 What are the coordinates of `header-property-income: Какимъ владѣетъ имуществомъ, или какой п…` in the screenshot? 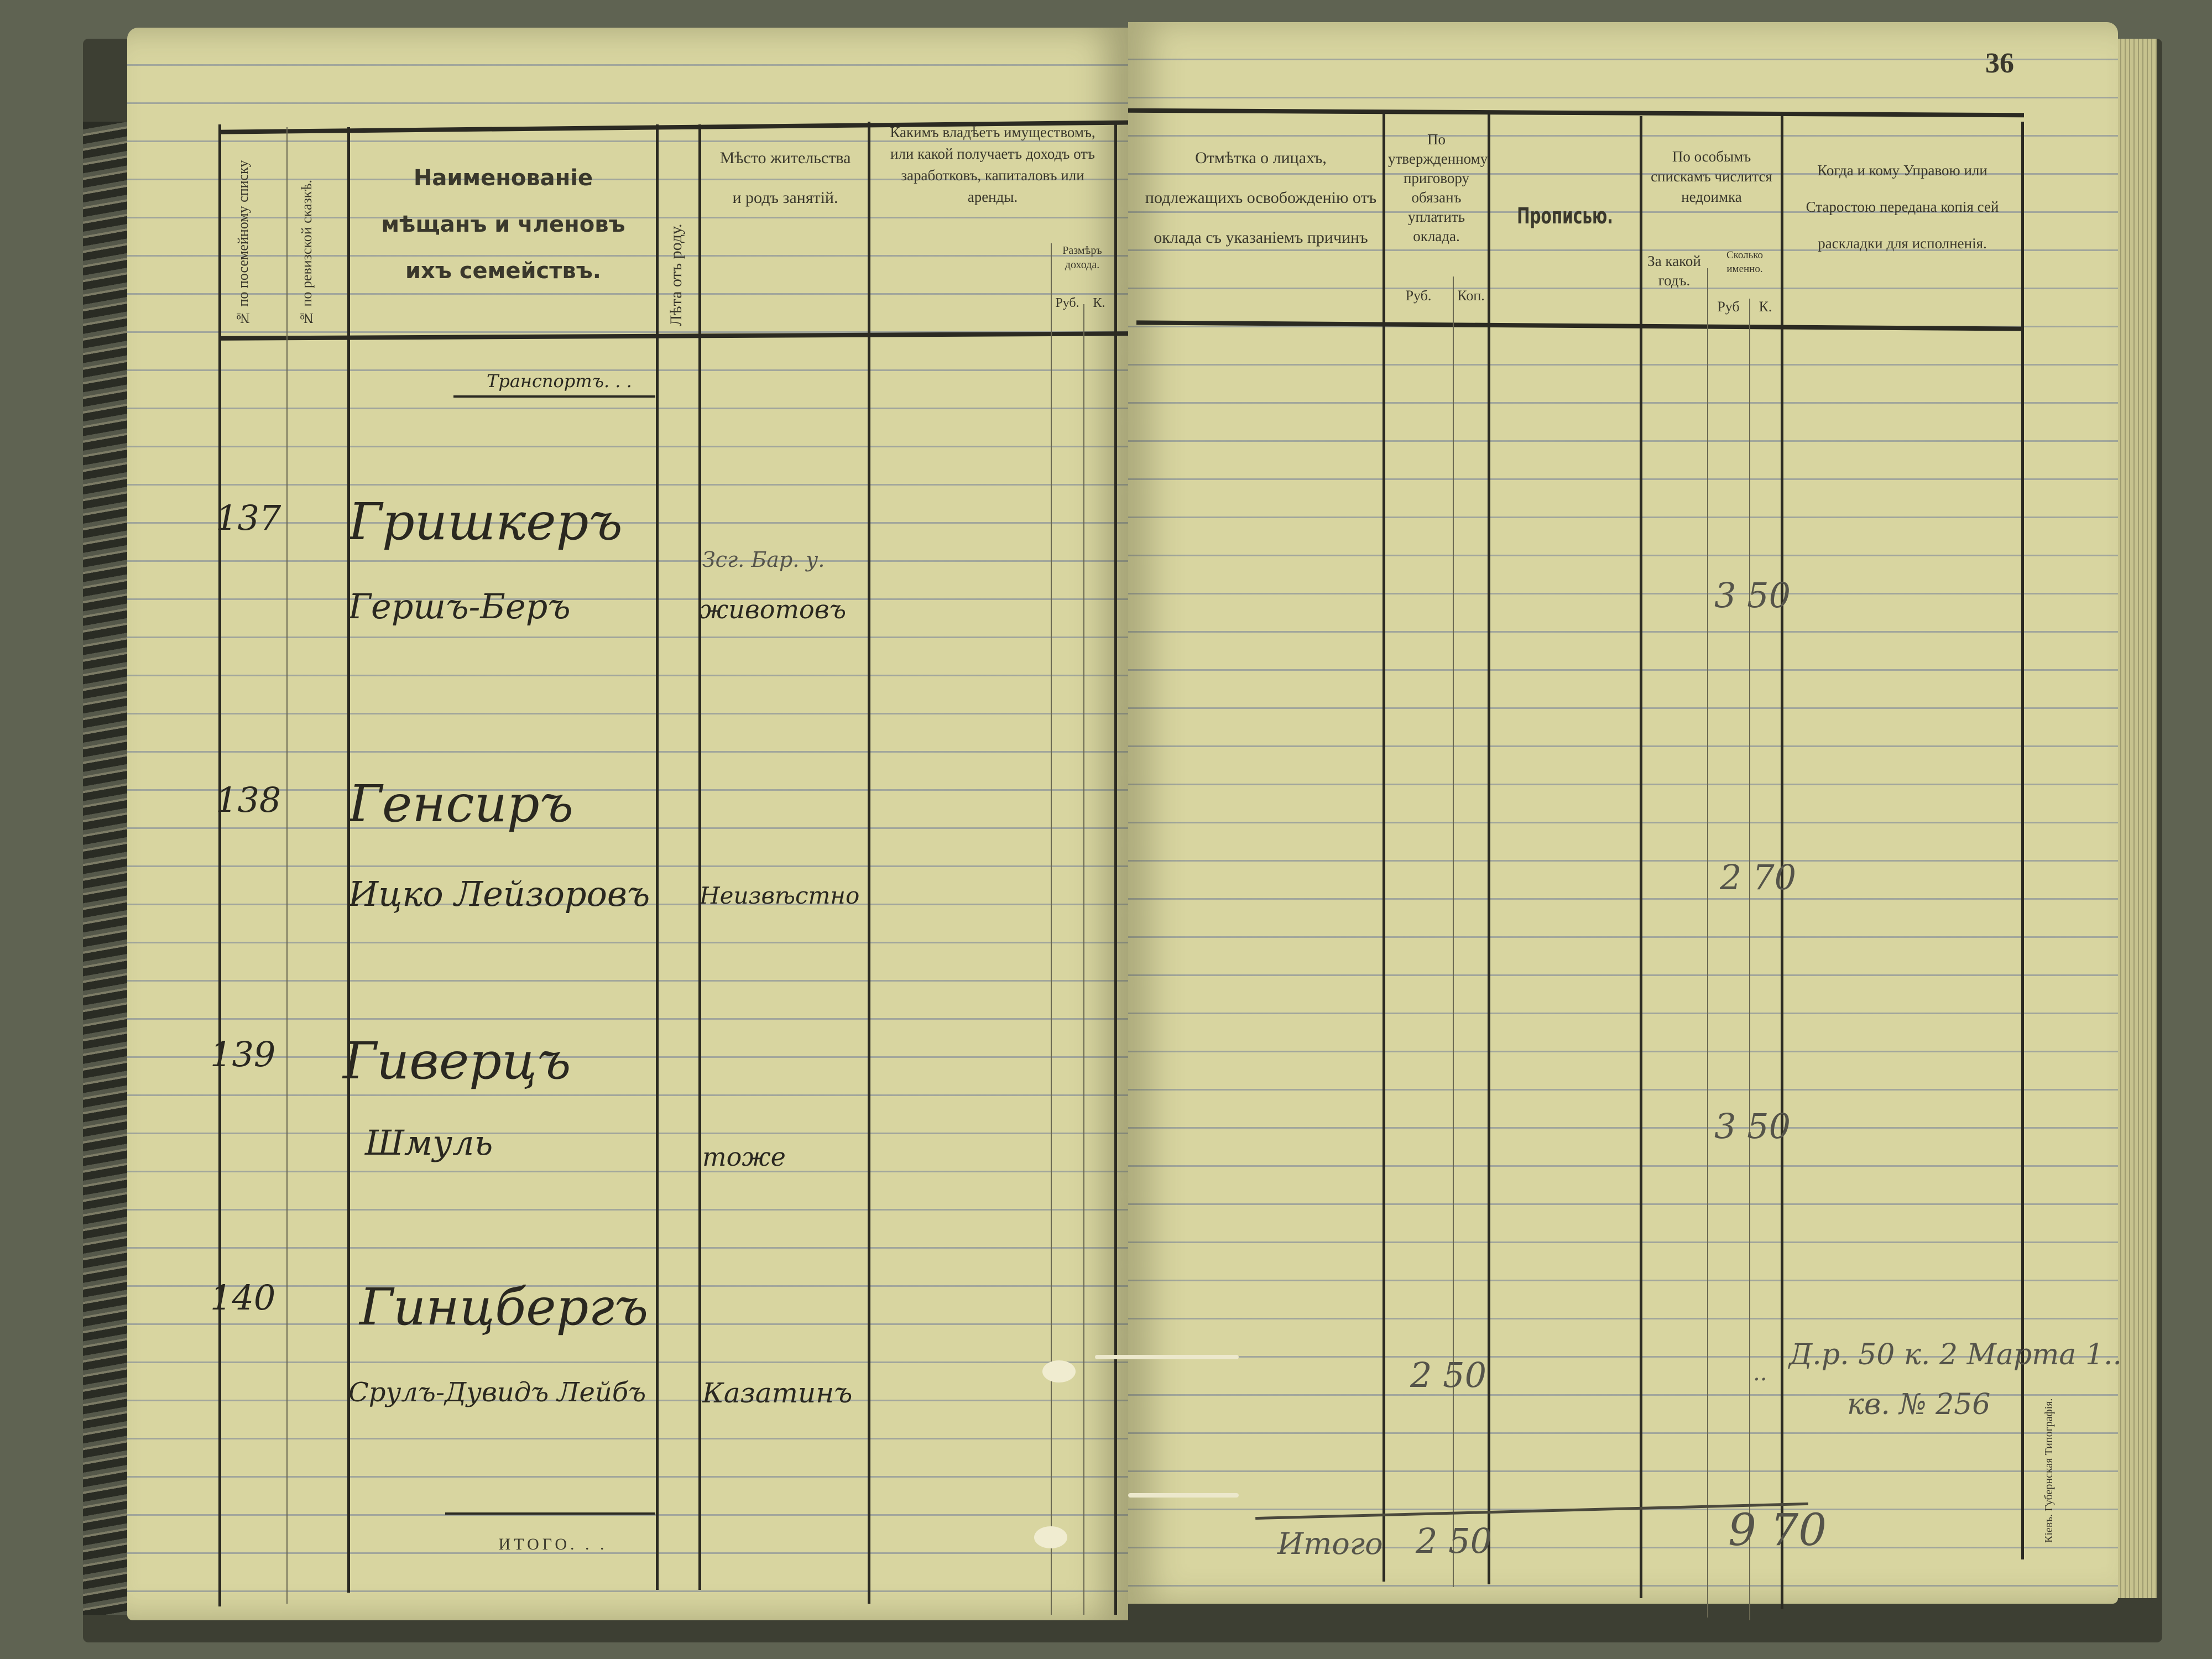 It's located at (993, 165).